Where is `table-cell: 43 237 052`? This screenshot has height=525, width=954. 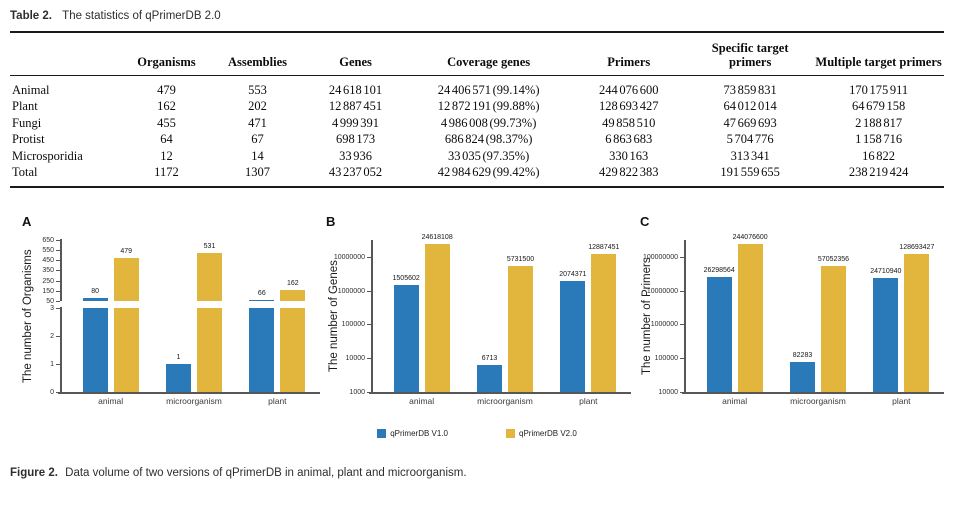
table-cell: 43 237 052 is located at coordinates (355, 172).